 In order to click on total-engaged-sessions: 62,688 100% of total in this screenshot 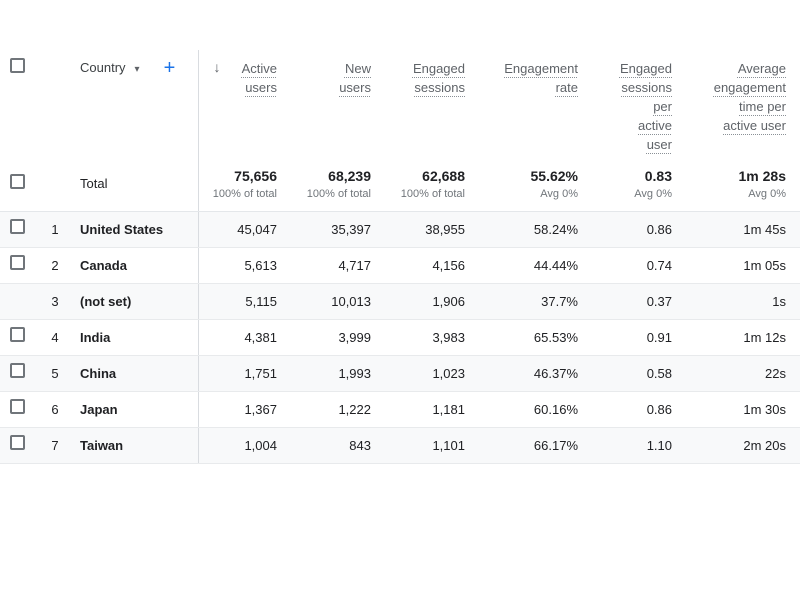, I will do `click(418, 184)`.